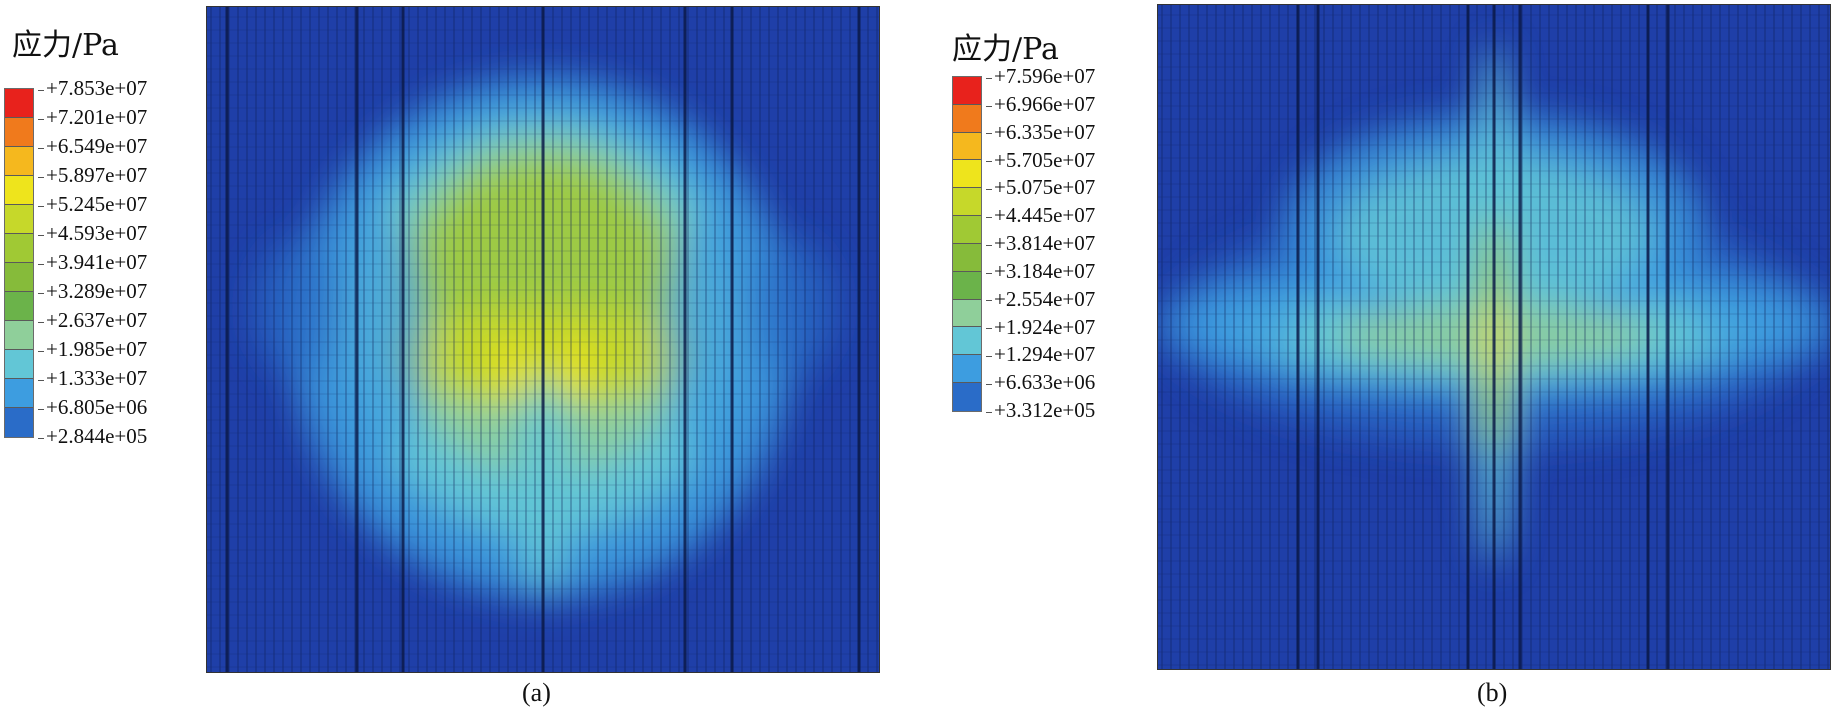 This screenshot has width=1834, height=713. Describe the element at coordinates (1040, 271) in the screenshot. I see `legend-tick-label: +3.184e+07` at that location.